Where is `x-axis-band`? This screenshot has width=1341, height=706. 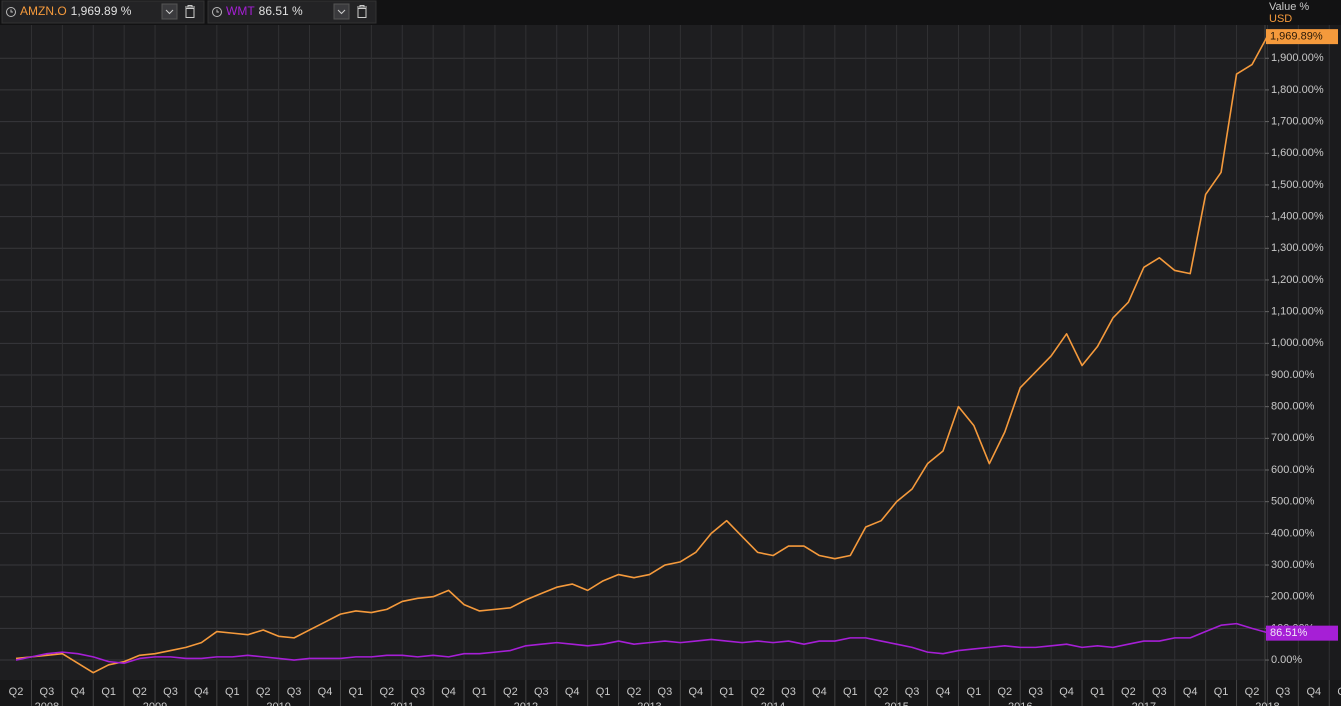
x-axis-band is located at coordinates (670, 693).